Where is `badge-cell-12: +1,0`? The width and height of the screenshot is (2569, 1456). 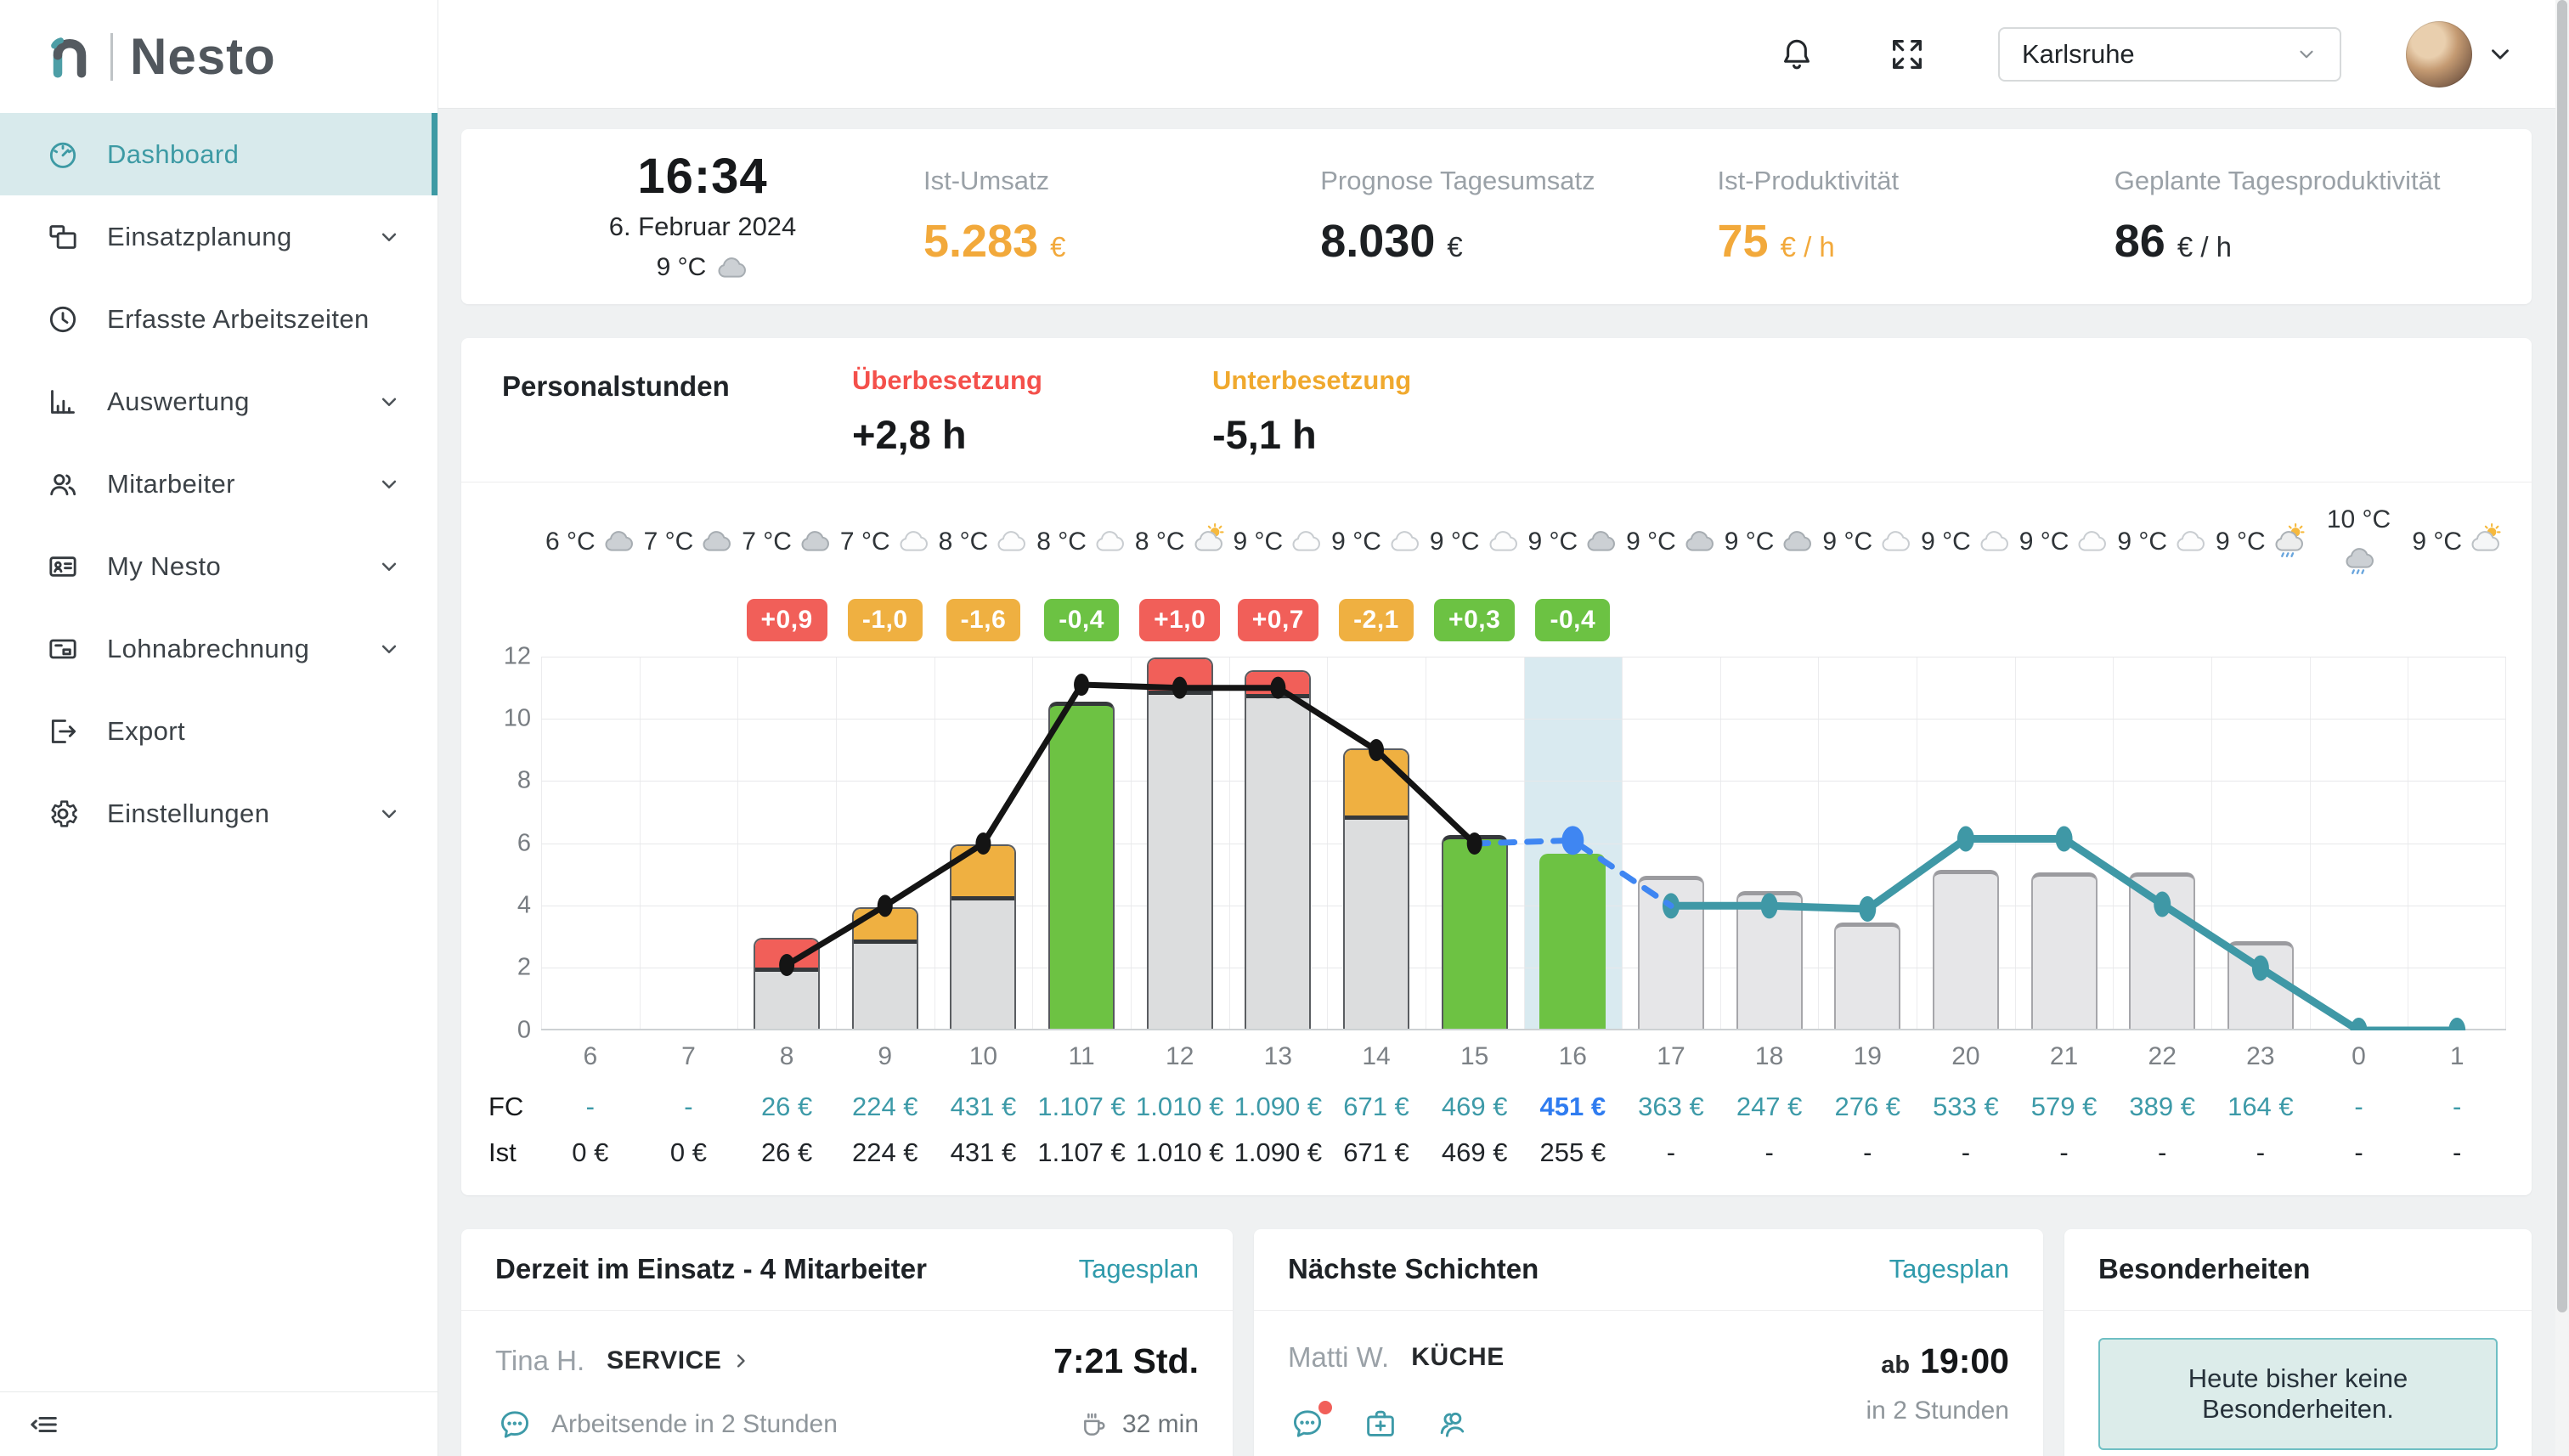
badge-cell-12: +1,0 is located at coordinates (1180, 624).